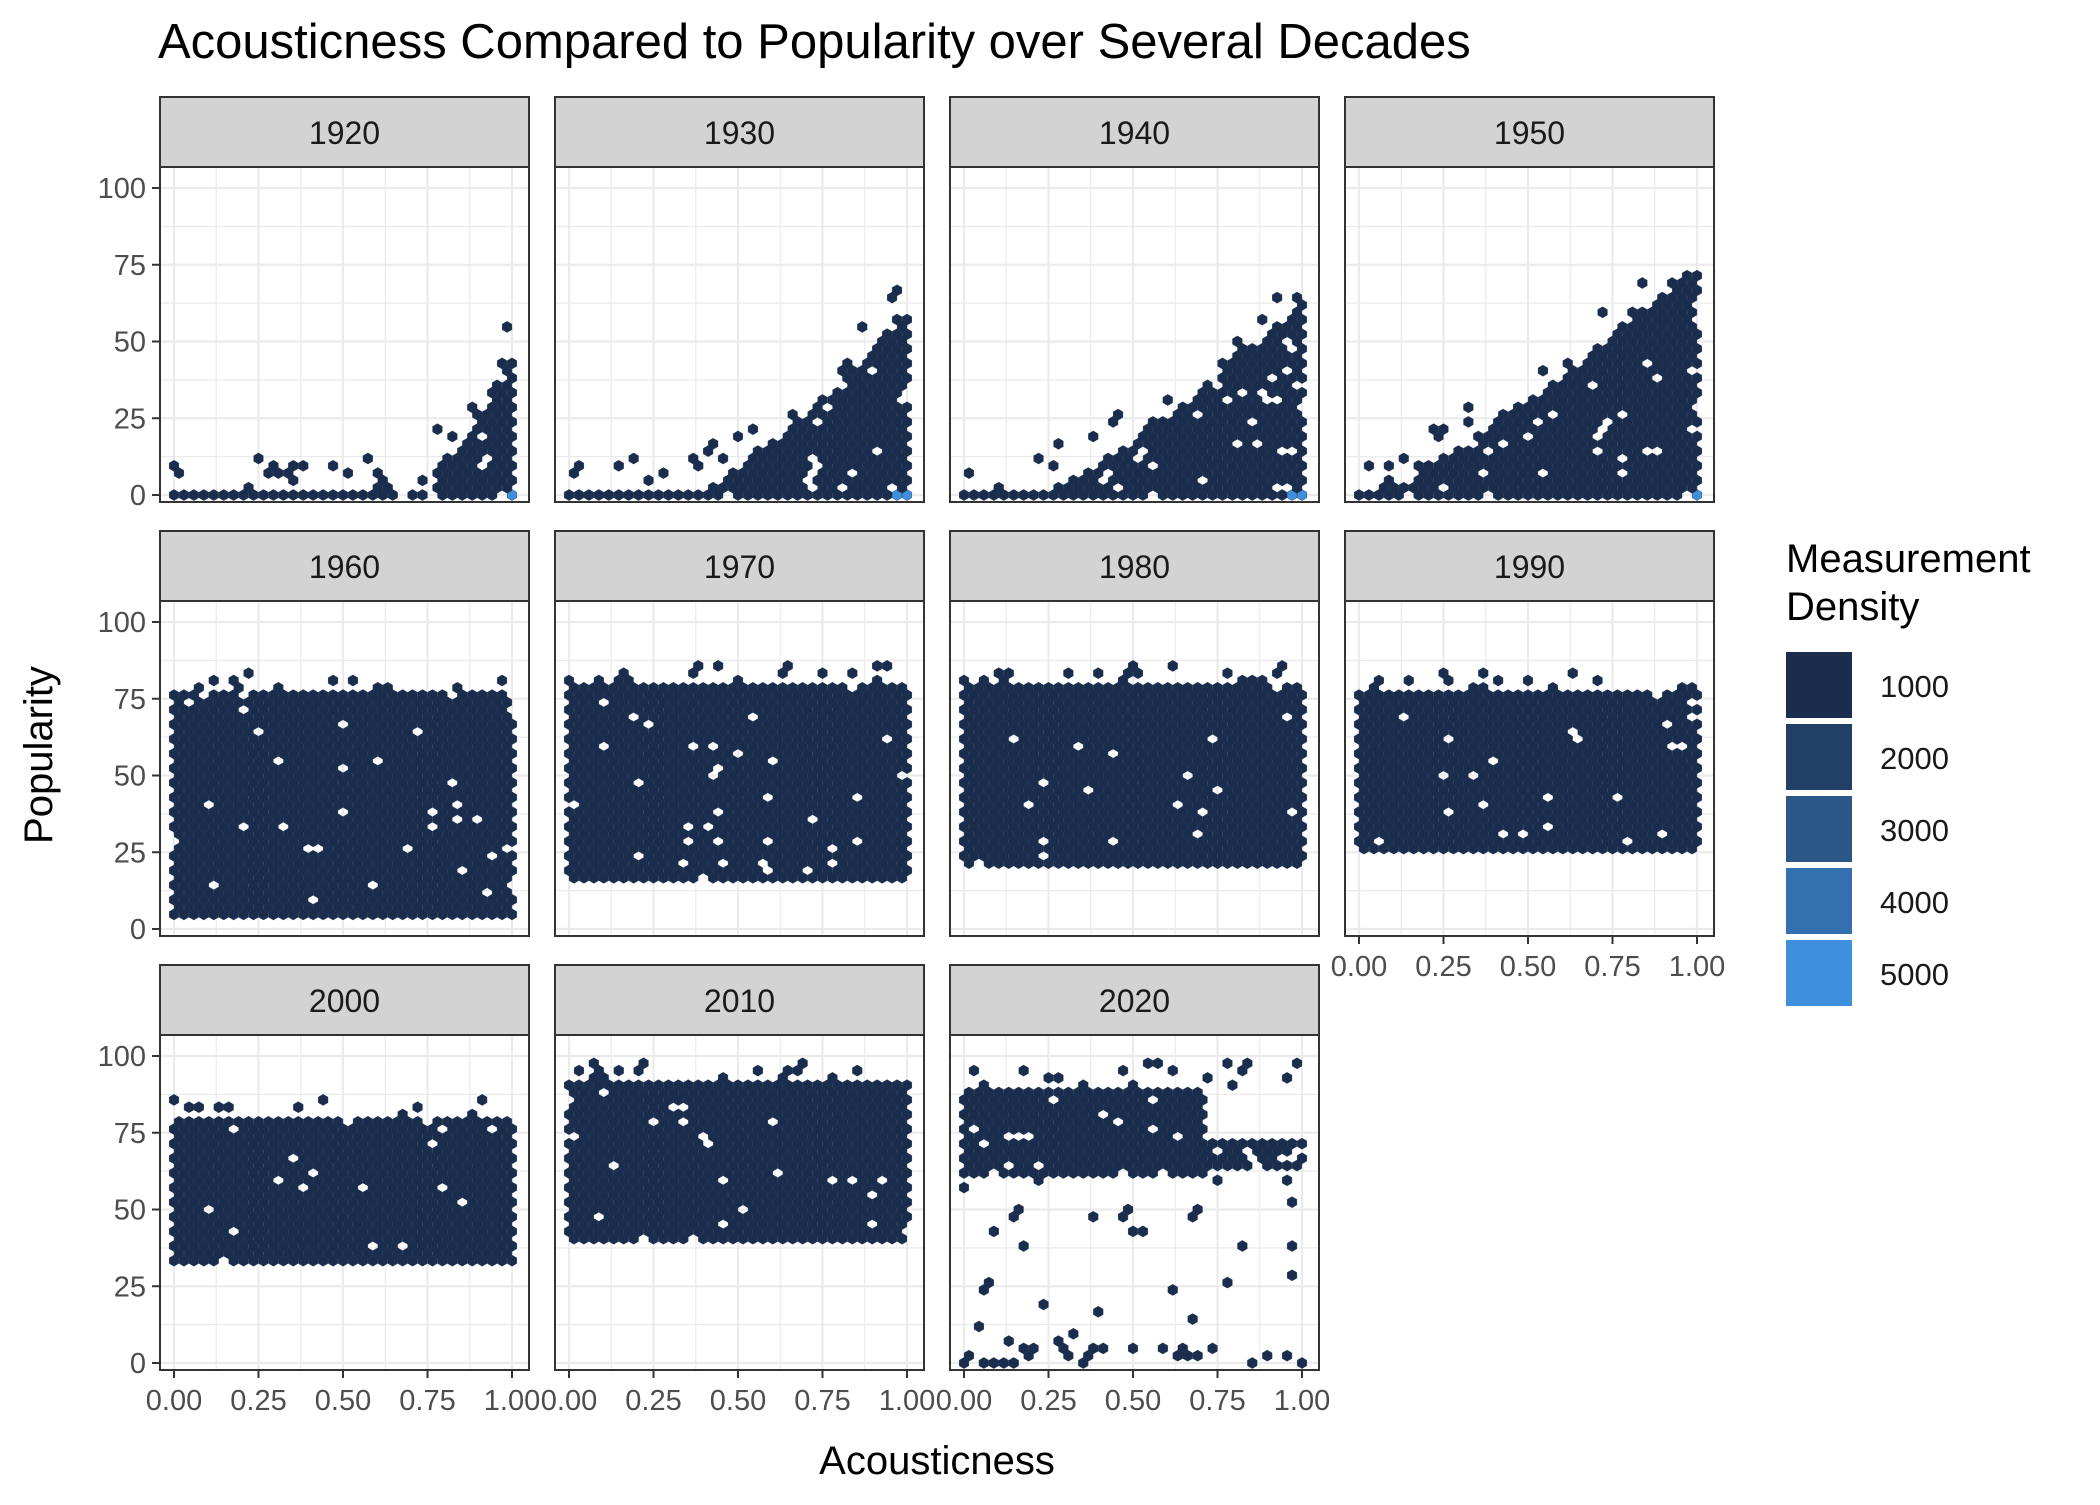 The image size is (2100, 1505). I want to click on facet-panel-1980: 1980, so click(1134, 733).